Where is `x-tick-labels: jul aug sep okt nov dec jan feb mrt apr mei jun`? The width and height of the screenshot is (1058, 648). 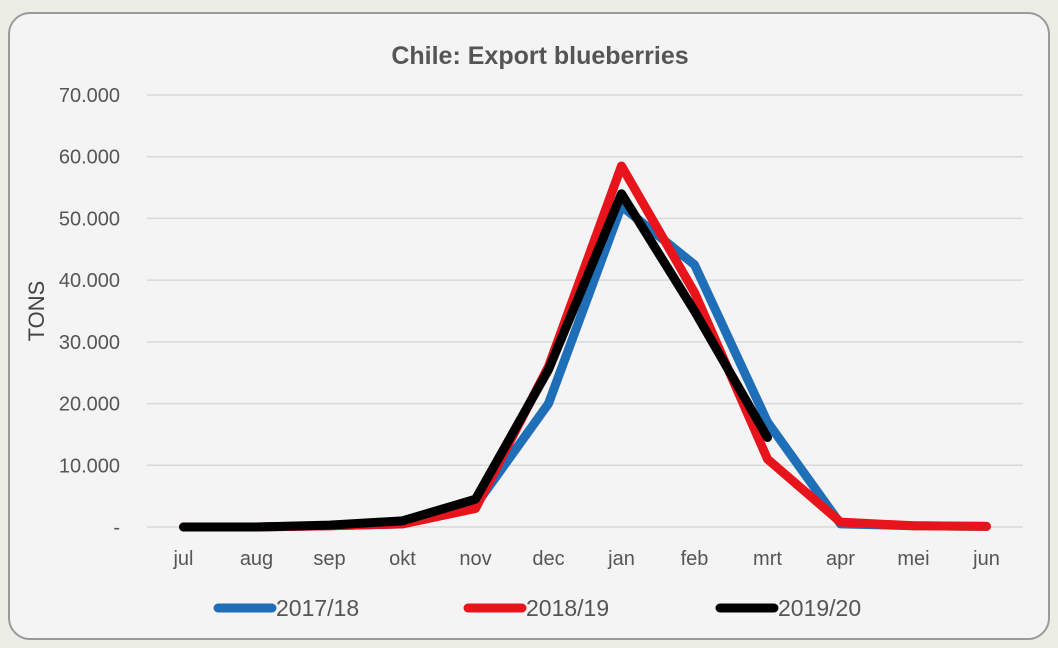 x-tick-labels: jul aug sep okt nov dec jan feb mrt apr mei jun is located at coordinates (585, 559).